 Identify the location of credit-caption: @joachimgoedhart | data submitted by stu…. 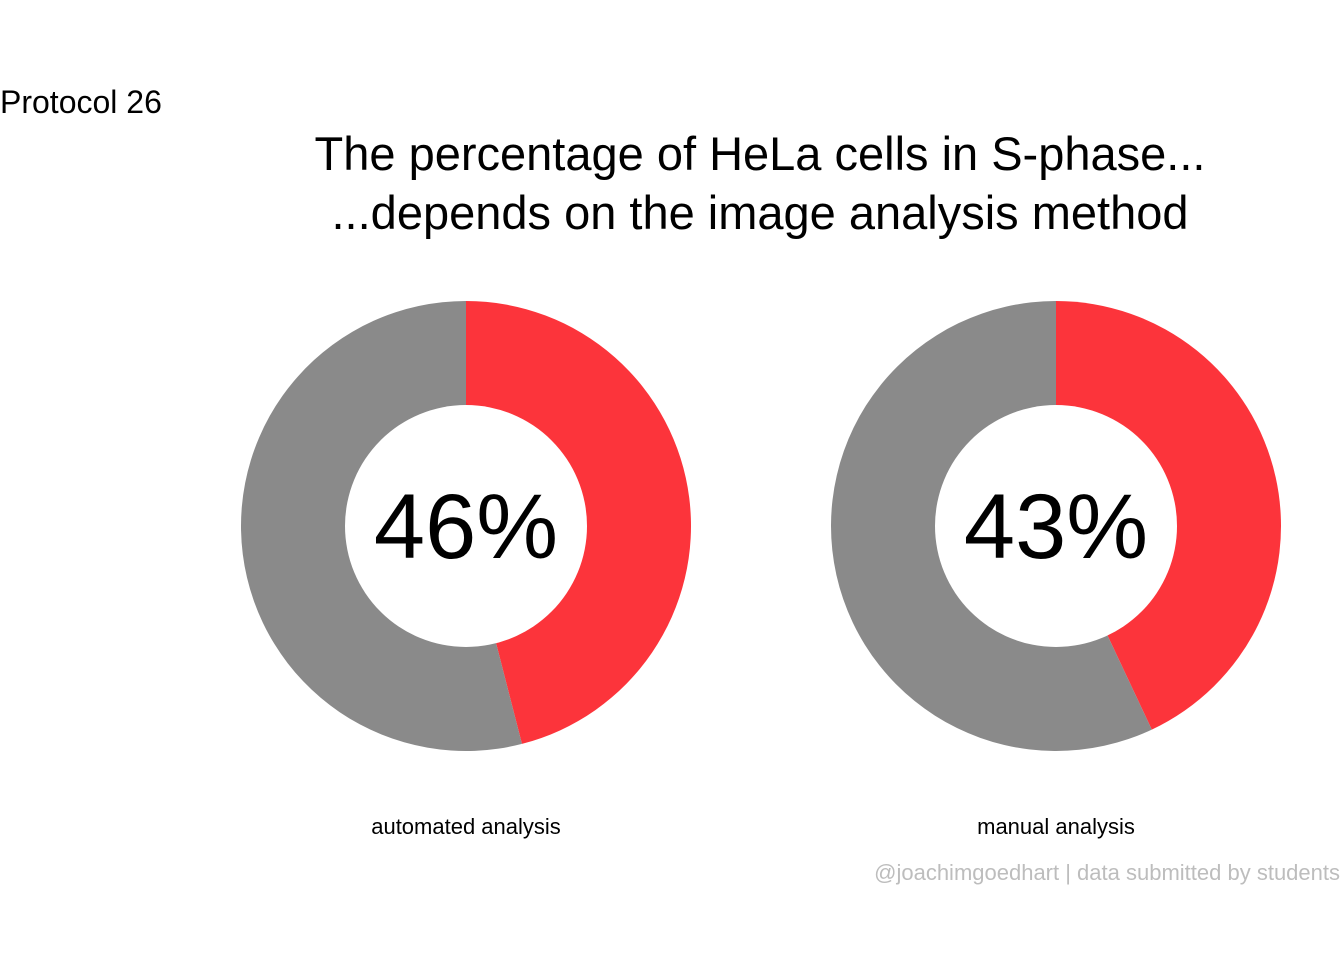
(1107, 872).